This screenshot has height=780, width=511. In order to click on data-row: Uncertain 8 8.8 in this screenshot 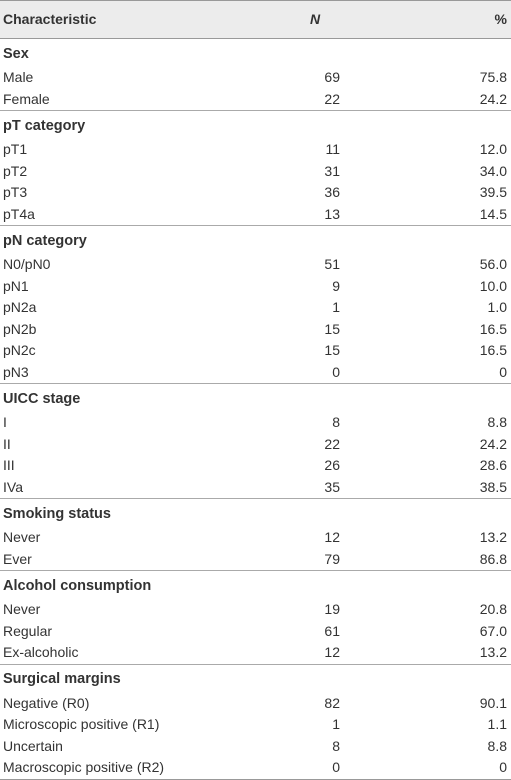, I will do `click(255, 747)`.